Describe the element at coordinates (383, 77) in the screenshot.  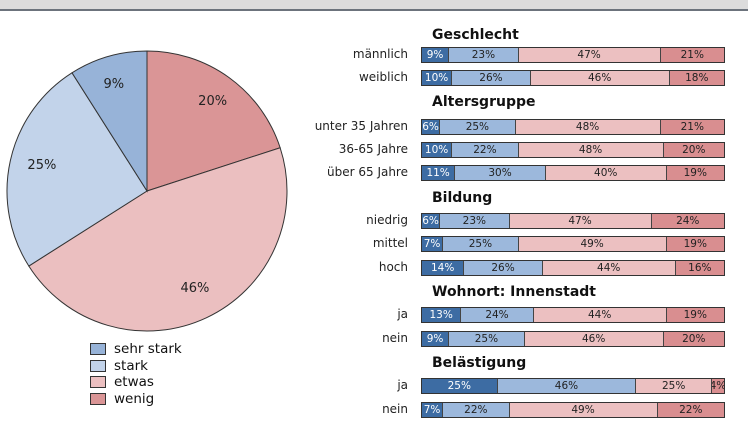
I see `row-label: weiblich` at that location.